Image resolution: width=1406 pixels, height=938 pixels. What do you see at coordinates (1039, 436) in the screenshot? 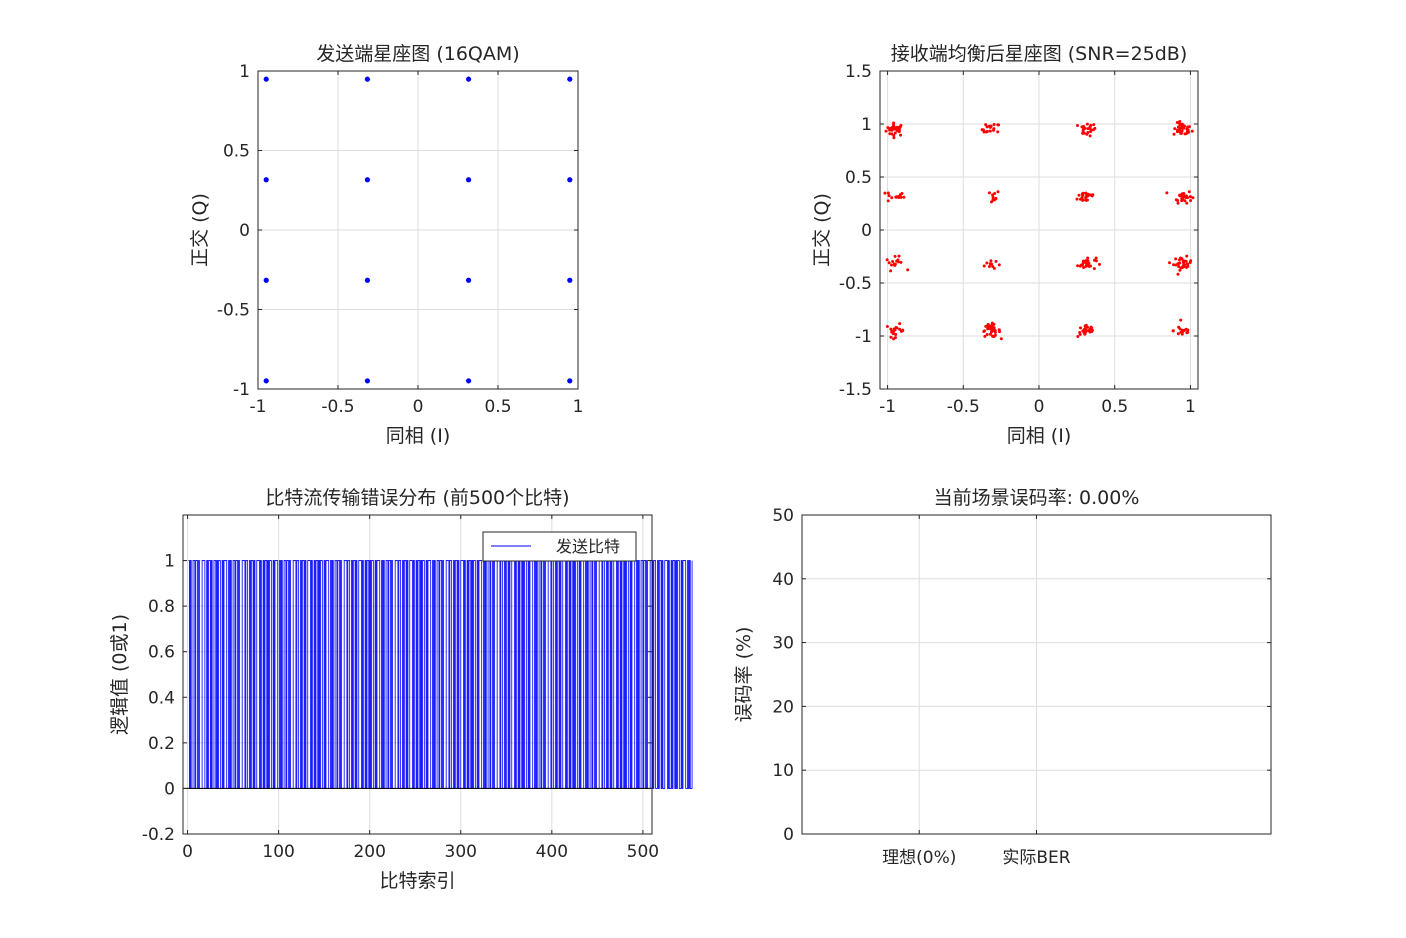
I see `x-axis-label: 同相 (I)` at bounding box center [1039, 436].